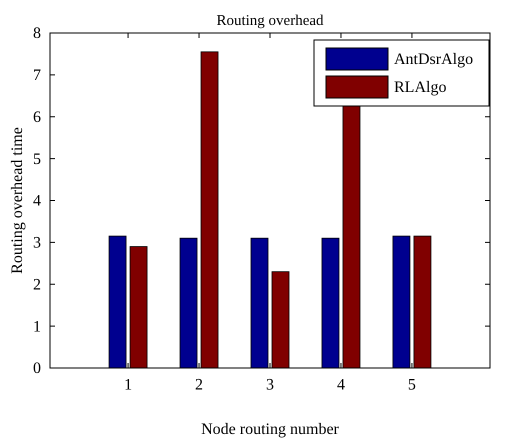 Image resolution: width=512 pixels, height=445 pixels. What do you see at coordinates (37, 369) in the screenshot?
I see `y-tick-label: 0` at bounding box center [37, 369].